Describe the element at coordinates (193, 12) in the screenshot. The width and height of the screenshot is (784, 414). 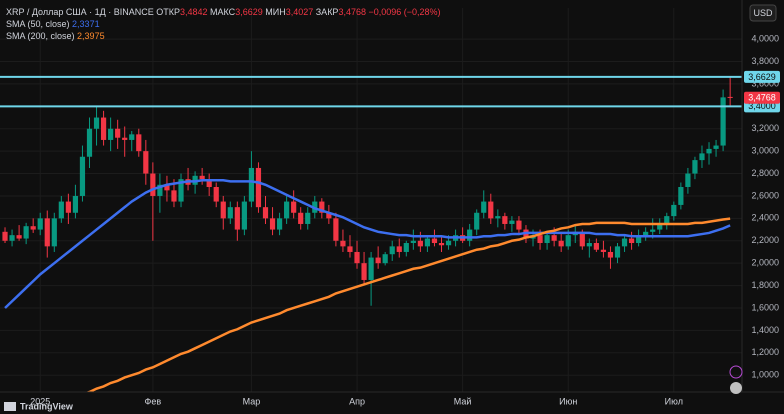
I see `ohlc-value: 3,4842` at that location.